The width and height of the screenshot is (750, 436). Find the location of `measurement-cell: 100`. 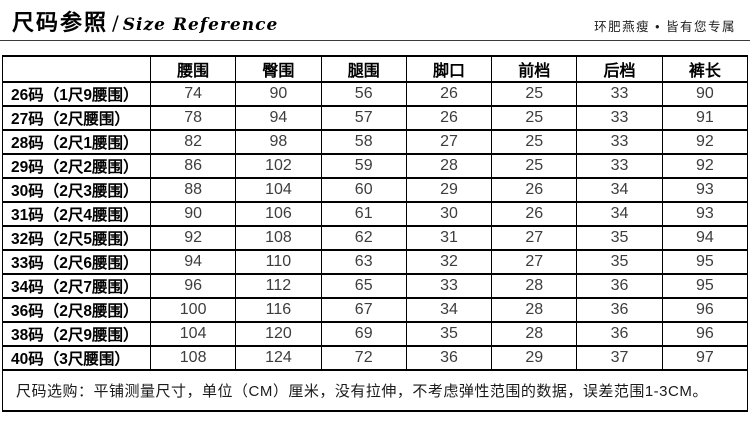

measurement-cell: 100 is located at coordinates (193, 310).